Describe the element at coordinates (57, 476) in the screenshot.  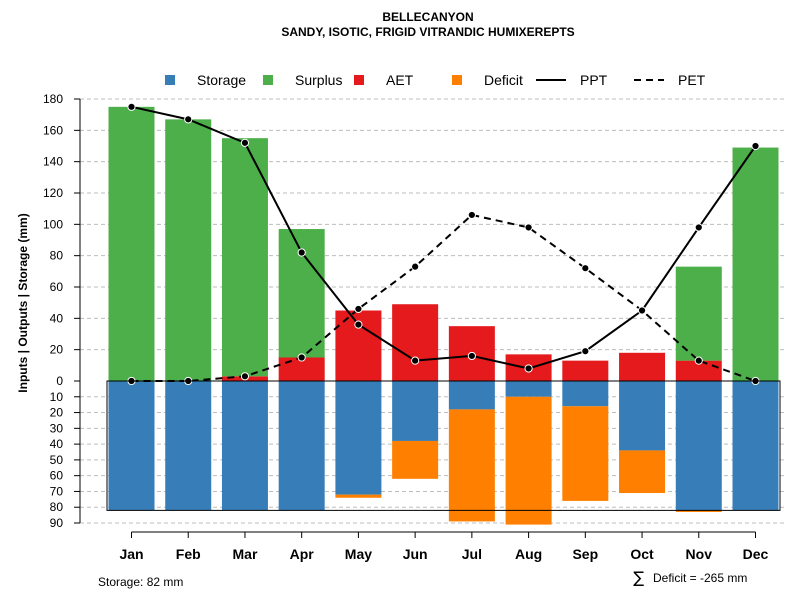
I see `y-tick-label: 60` at that location.